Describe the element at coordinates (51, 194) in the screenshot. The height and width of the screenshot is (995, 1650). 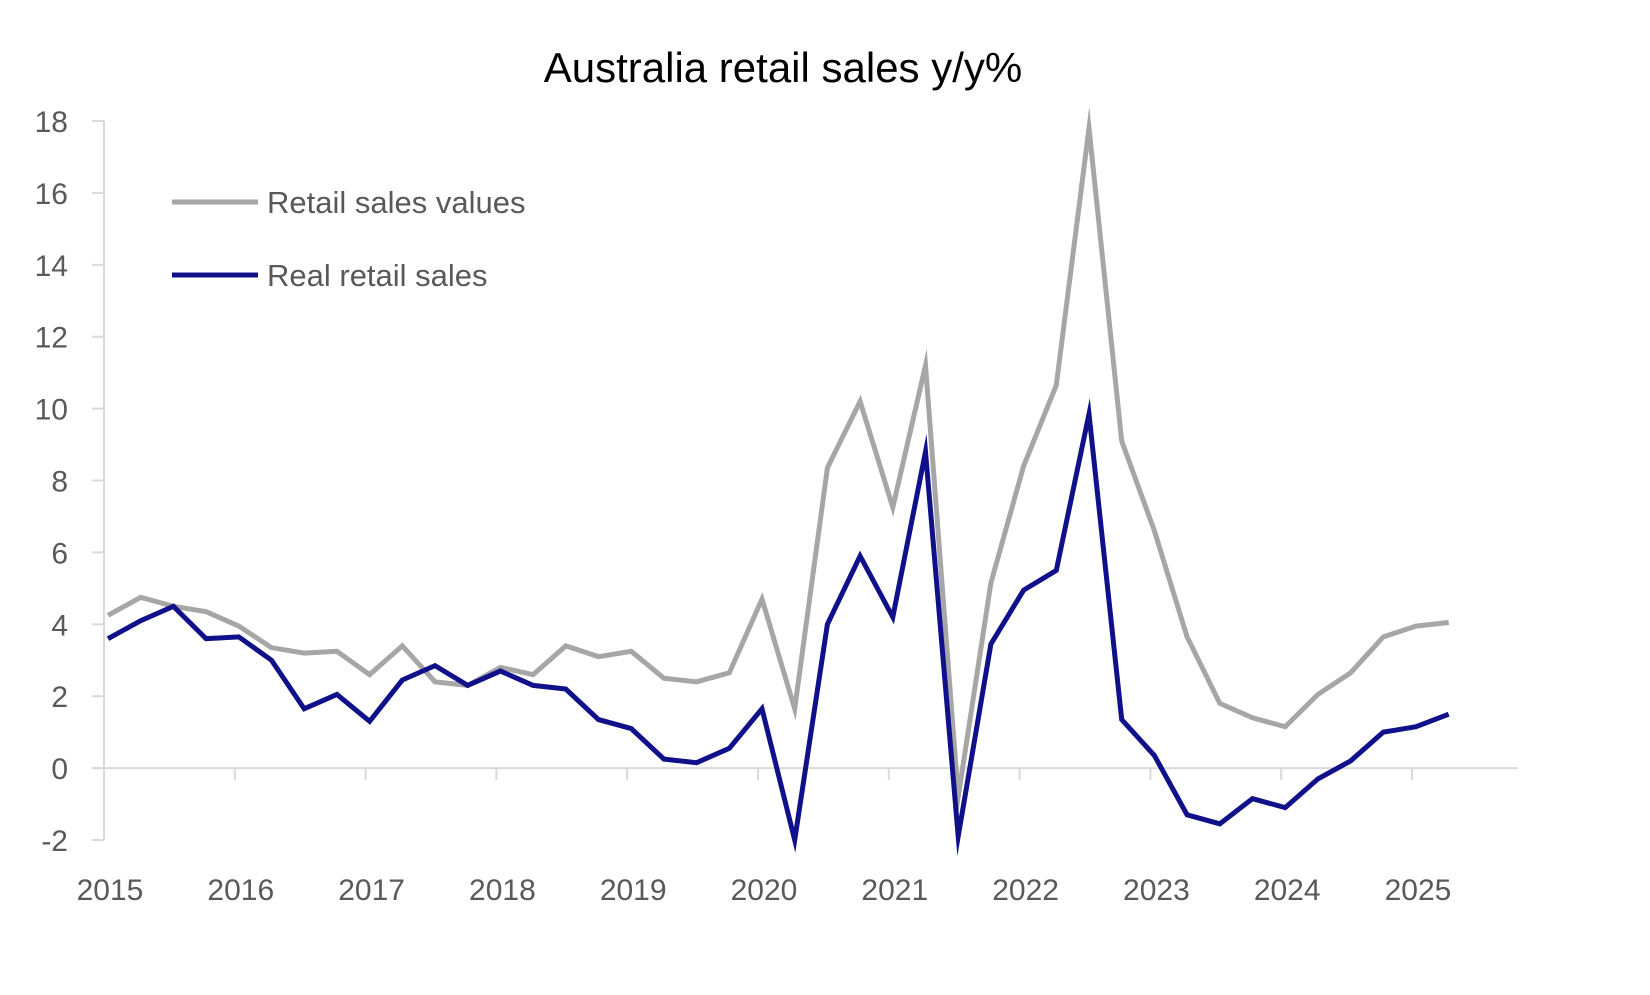
I see `y-tick-label: 16` at that location.